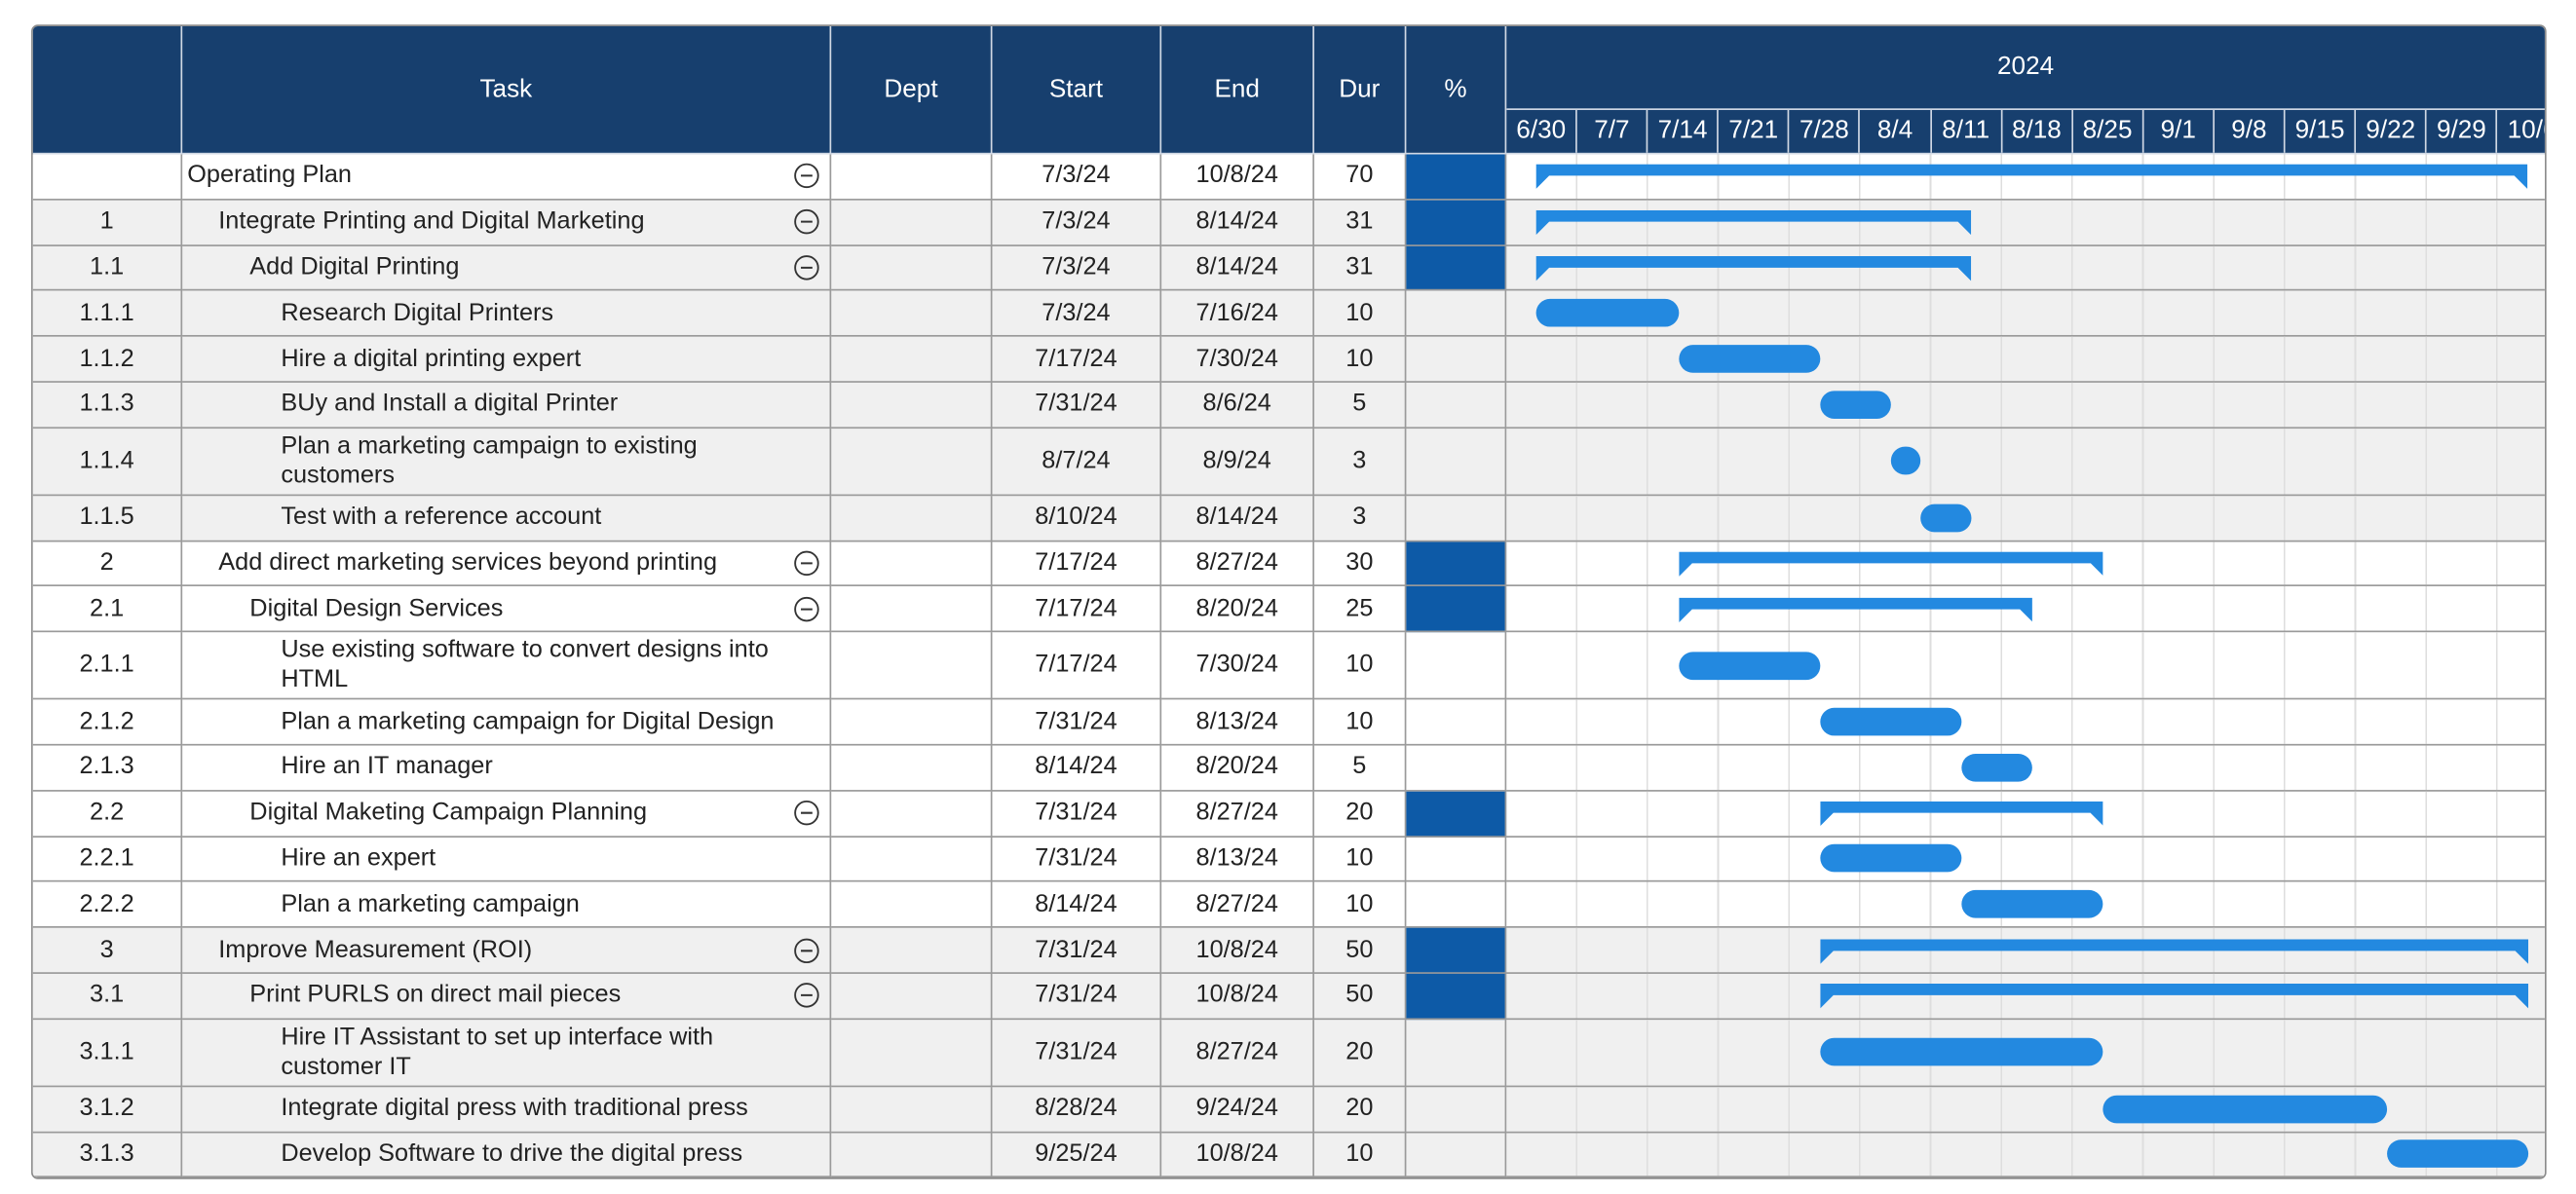  What do you see at coordinates (1612, 131) in the screenshot?
I see `week-label: 7/7` at bounding box center [1612, 131].